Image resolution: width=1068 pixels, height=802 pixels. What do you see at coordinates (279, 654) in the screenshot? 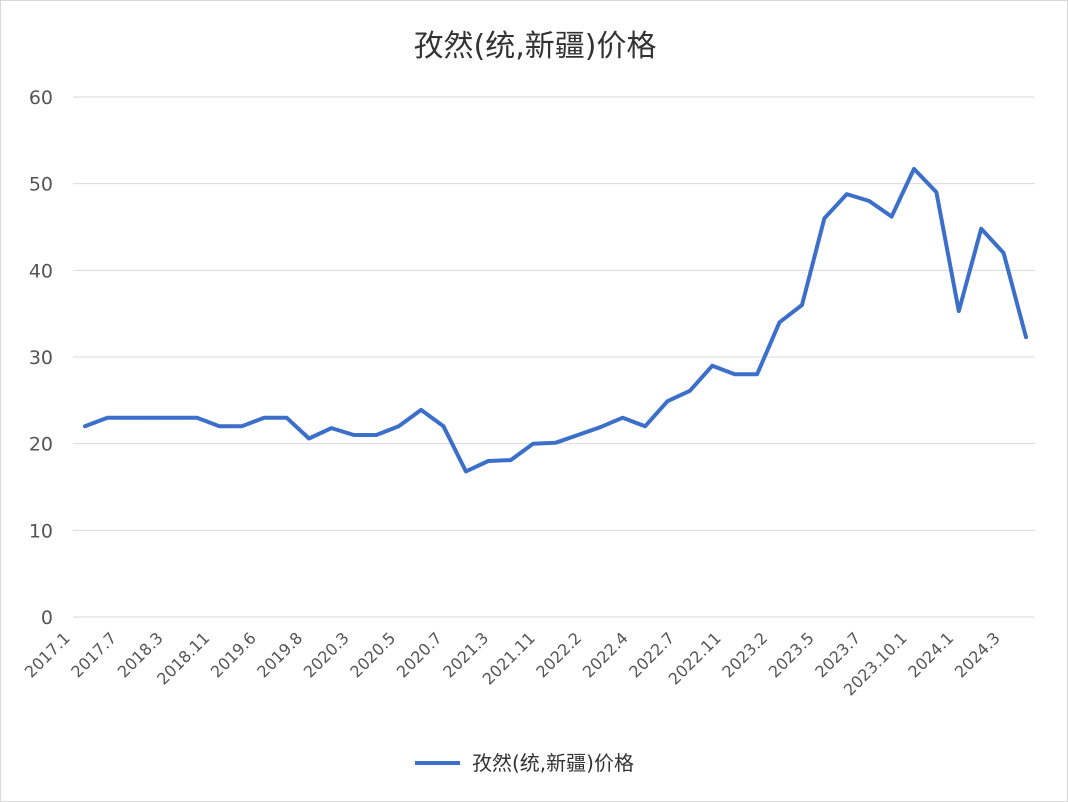
I see `x-tick-label: 2019.8` at bounding box center [279, 654].